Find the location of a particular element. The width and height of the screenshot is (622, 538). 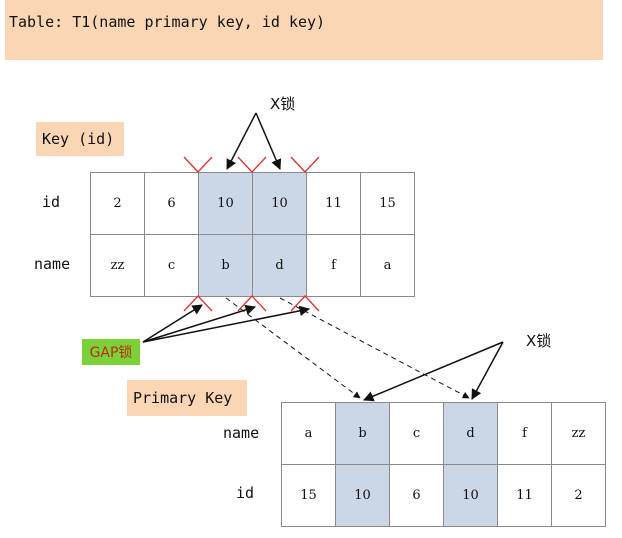

key-row-header-id: id is located at coordinates (51, 202).